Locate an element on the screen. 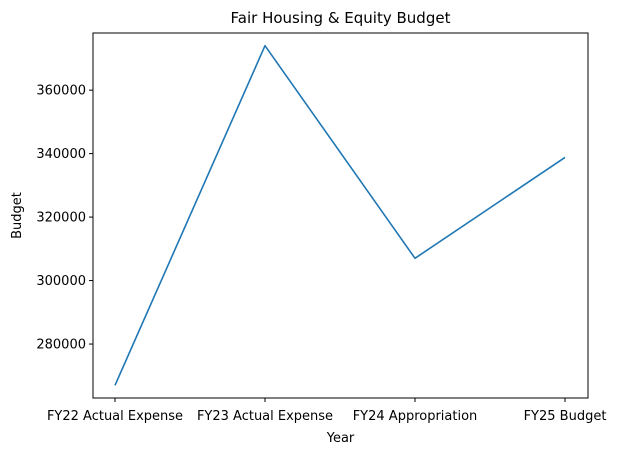  y-axis-label: Budget is located at coordinates (17, 215).